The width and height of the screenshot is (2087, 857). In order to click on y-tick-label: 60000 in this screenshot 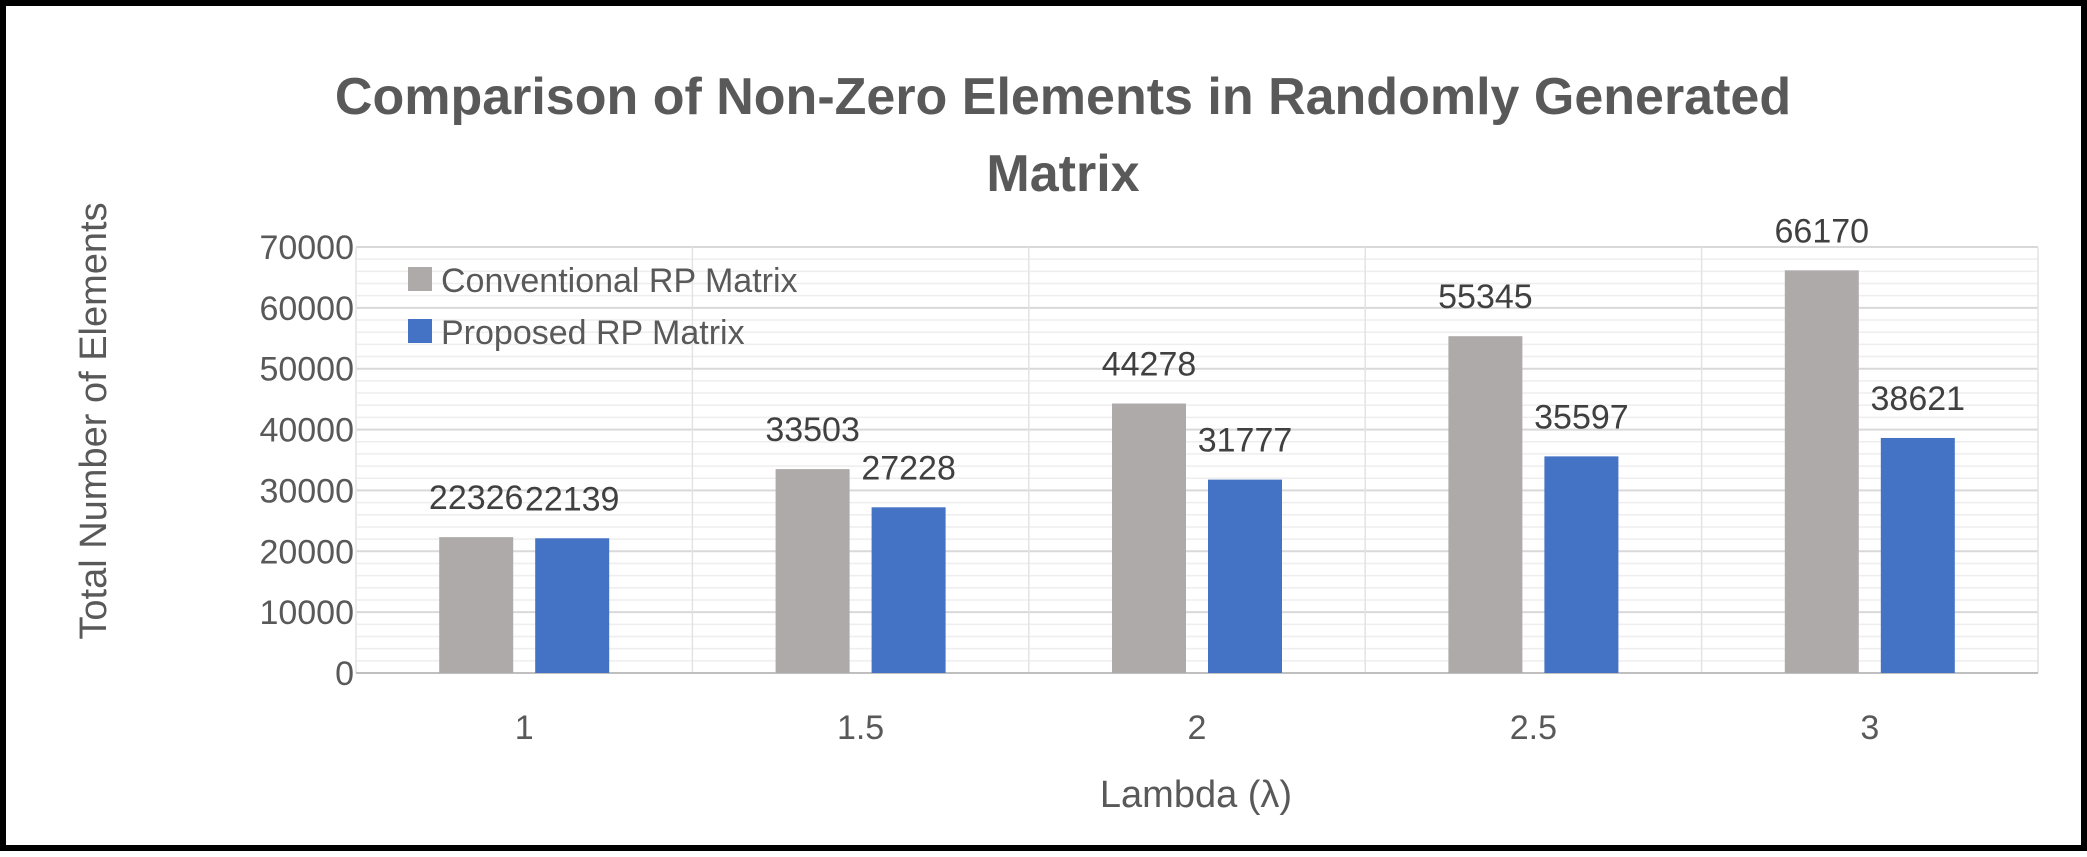, I will do `click(306, 309)`.